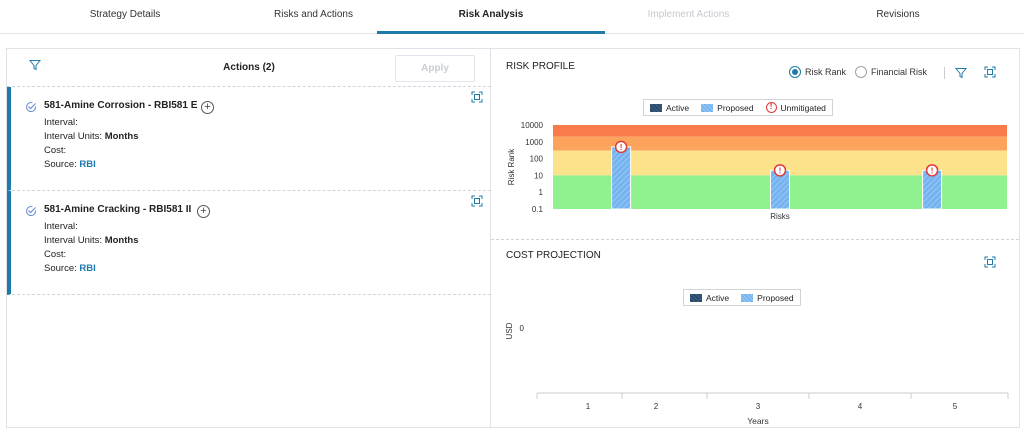 The width and height of the screenshot is (1024, 432). Describe the element at coordinates (688, 14) in the screenshot. I see `tab-implement-actions: Implement Actions` at that location.